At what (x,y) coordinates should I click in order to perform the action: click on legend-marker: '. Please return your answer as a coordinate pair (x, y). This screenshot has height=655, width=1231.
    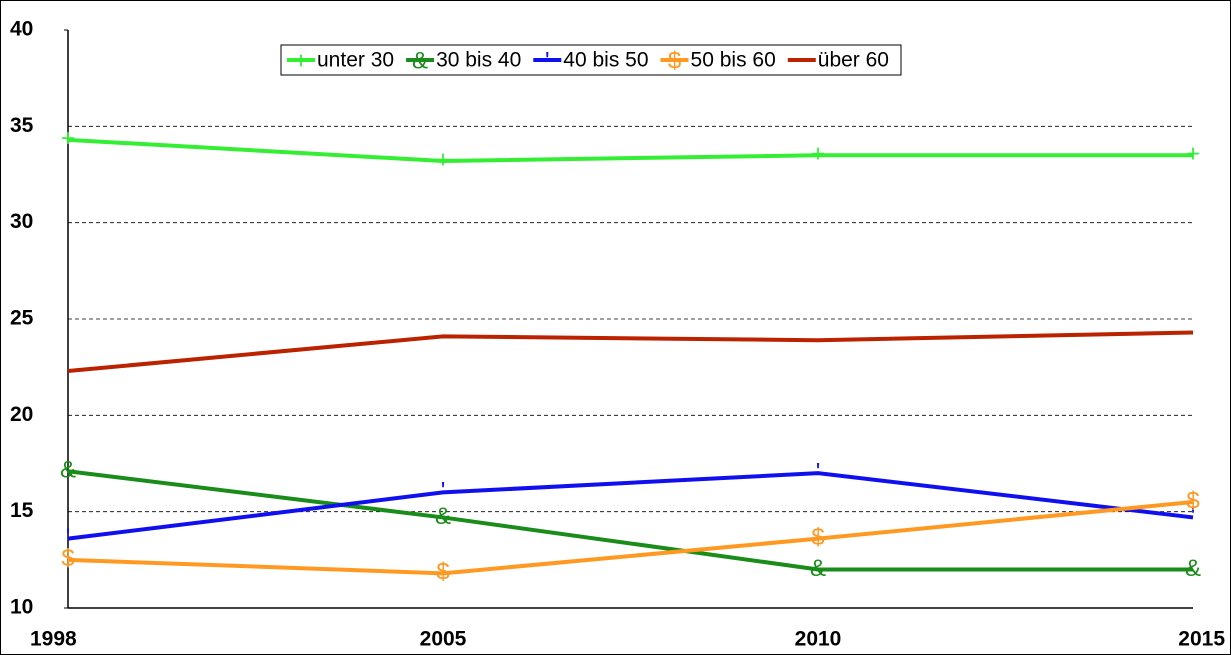
    Looking at the image, I should click on (547, 60).